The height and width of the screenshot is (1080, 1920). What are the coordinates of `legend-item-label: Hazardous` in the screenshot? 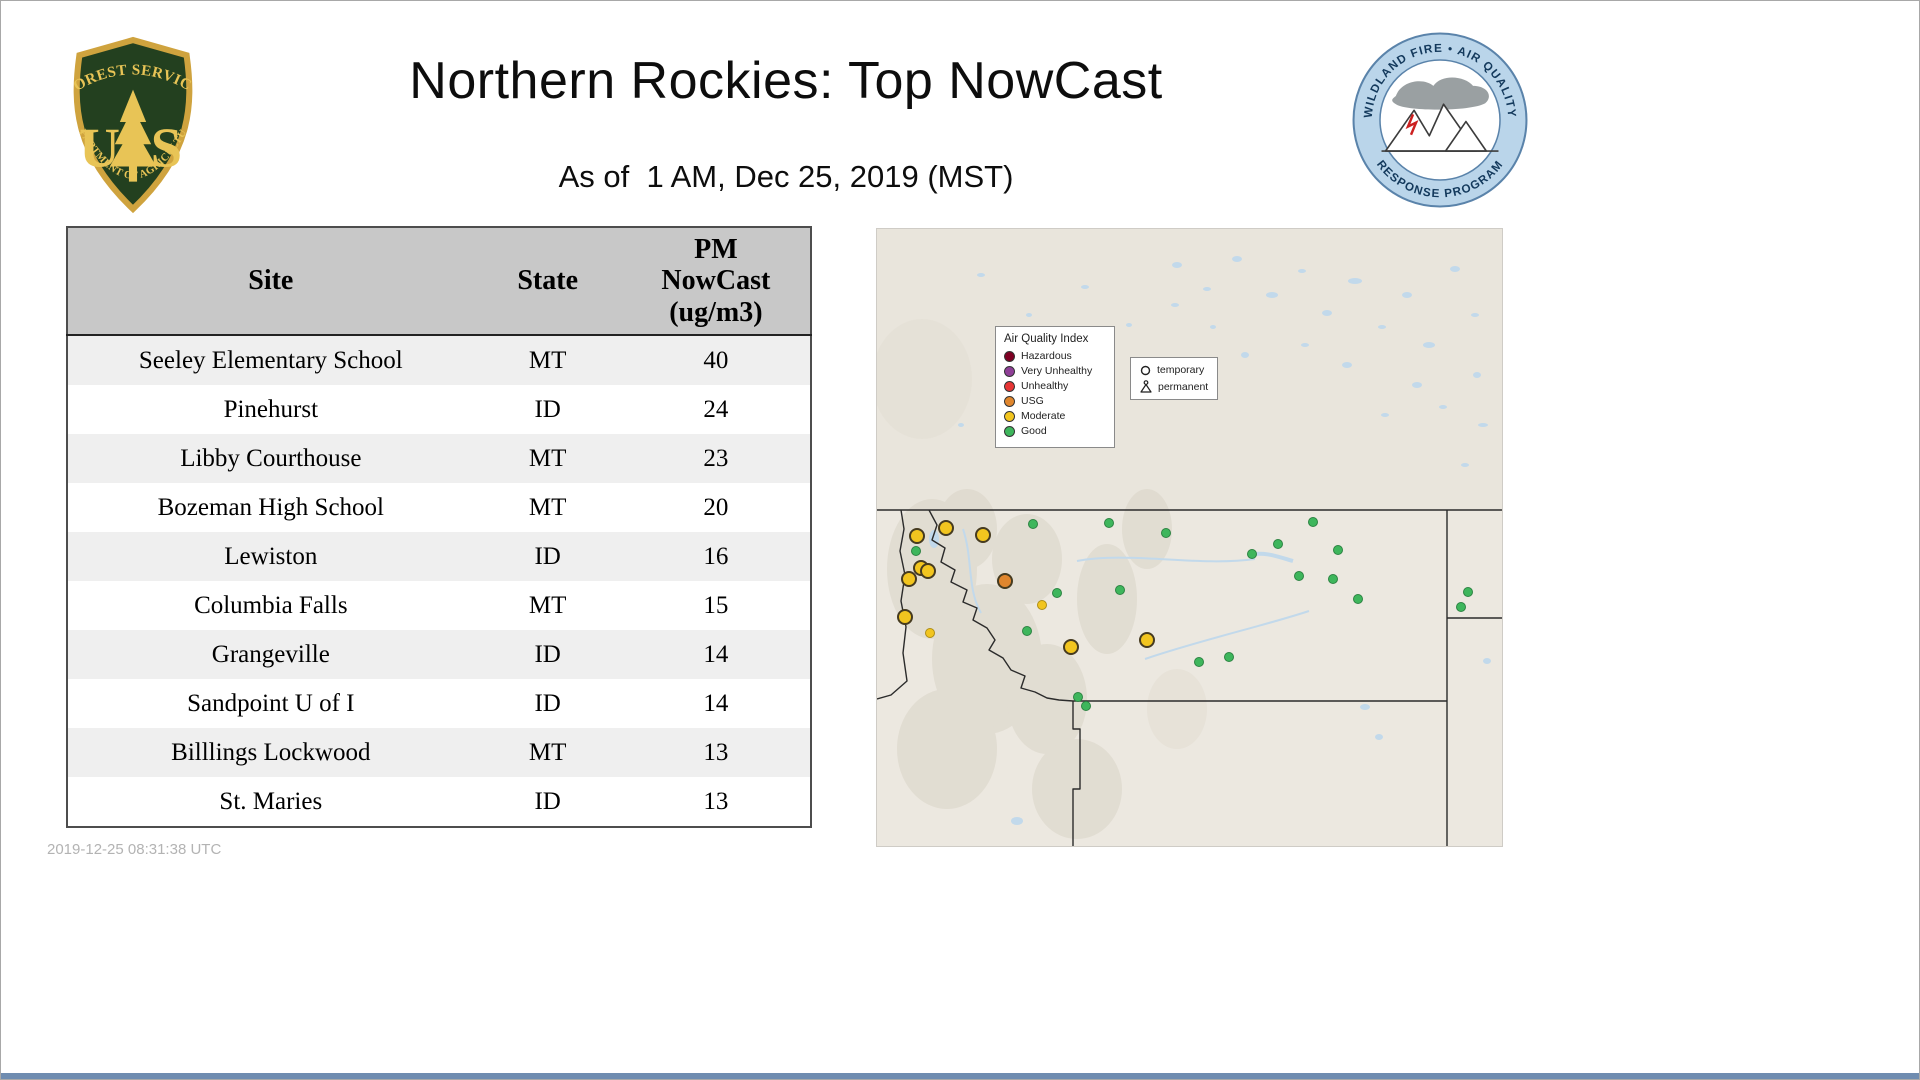 It's located at (1046, 356).